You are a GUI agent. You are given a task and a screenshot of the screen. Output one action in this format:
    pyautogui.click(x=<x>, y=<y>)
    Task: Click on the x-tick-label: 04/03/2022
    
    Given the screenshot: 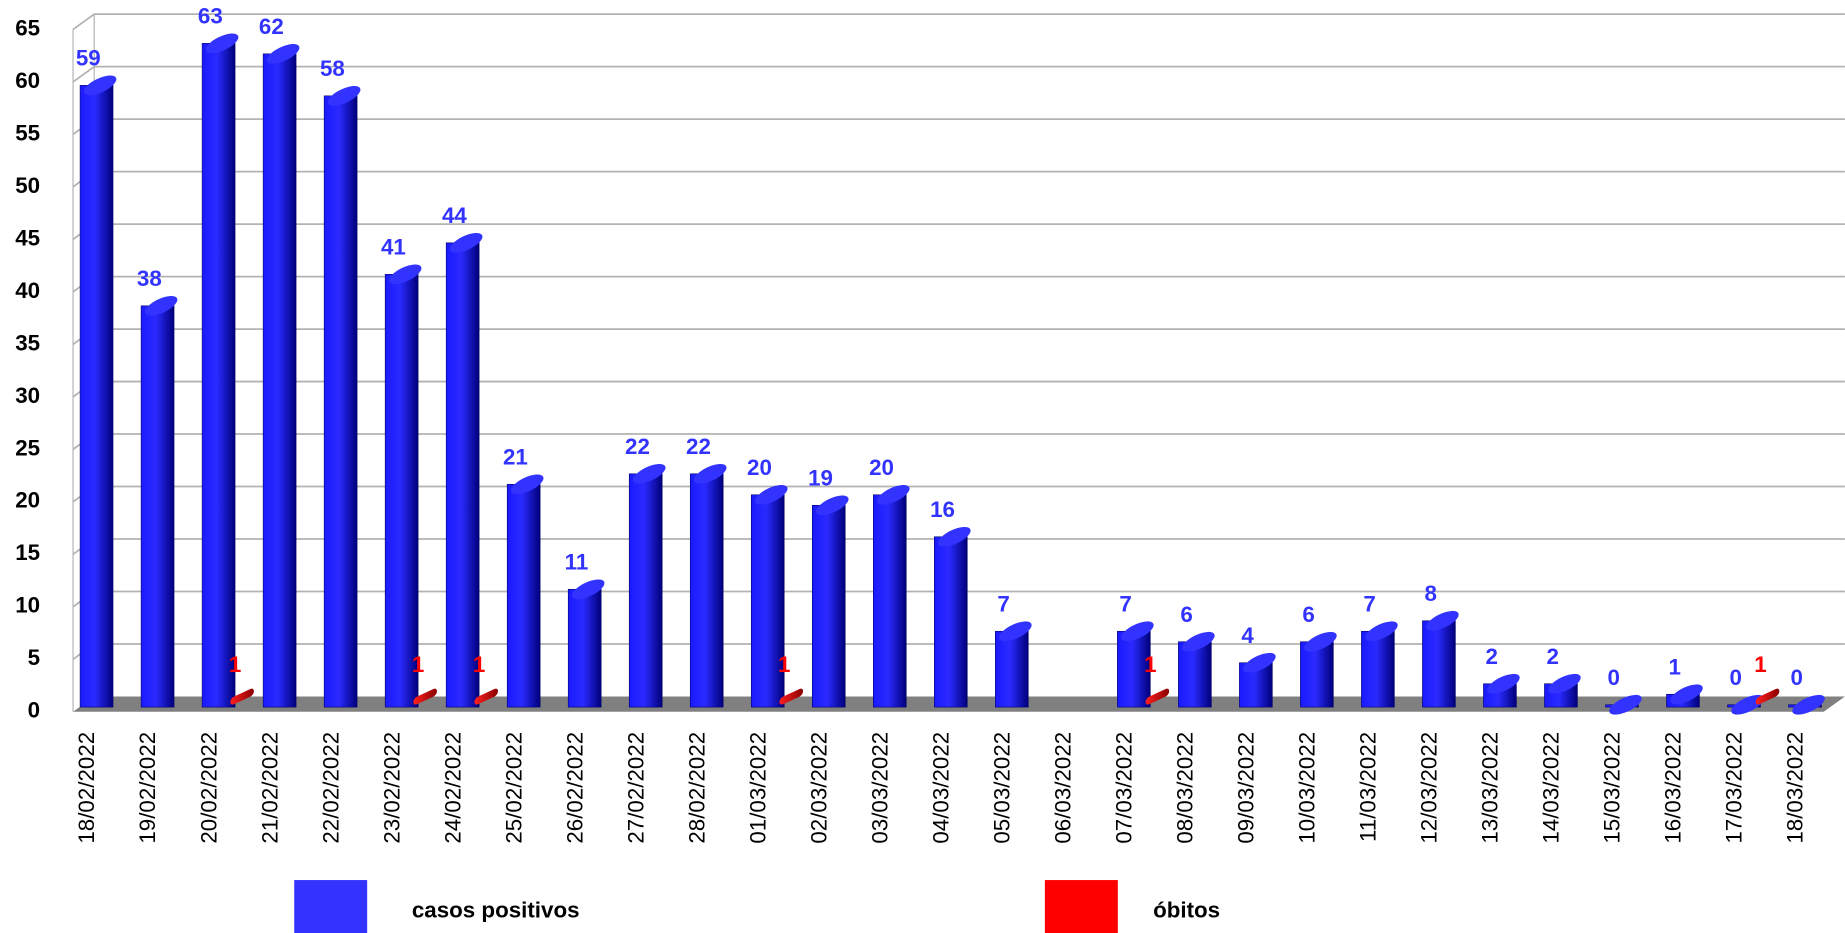 What is the action you would take?
    pyautogui.click(x=940, y=788)
    